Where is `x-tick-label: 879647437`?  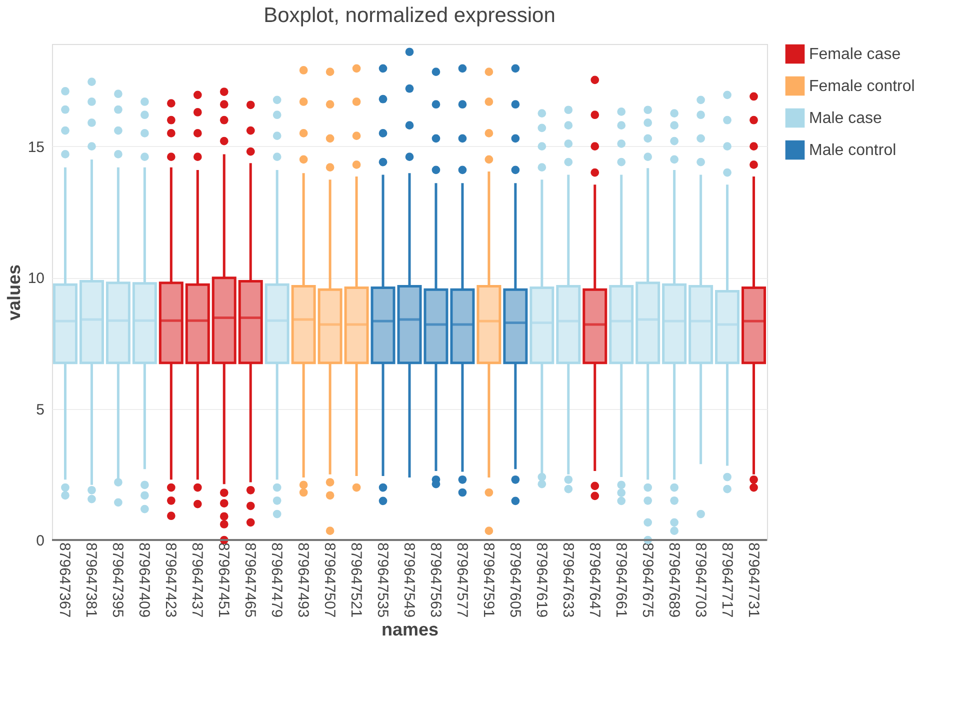
x-tick-label: 879647437 is located at coordinates (197, 580).